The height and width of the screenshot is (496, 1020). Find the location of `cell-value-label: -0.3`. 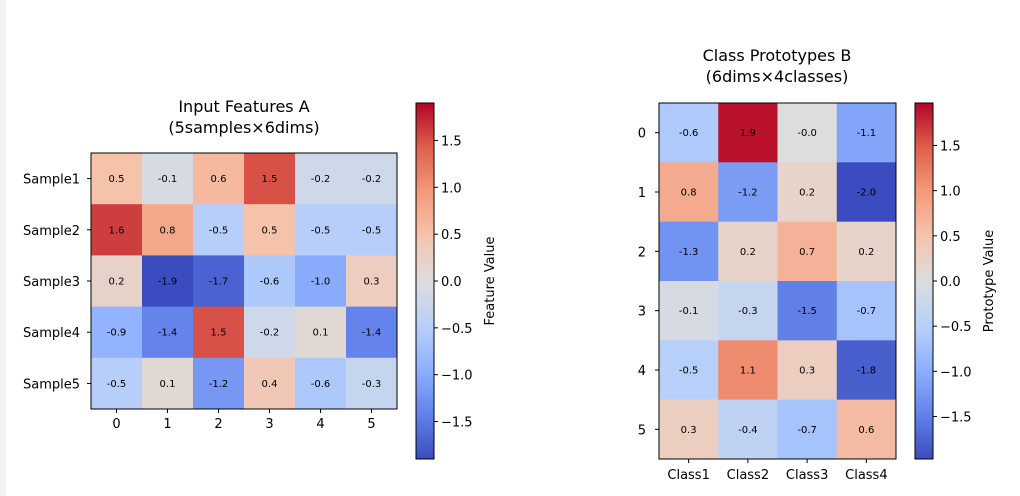

cell-value-label: -0.3 is located at coordinates (372, 384).